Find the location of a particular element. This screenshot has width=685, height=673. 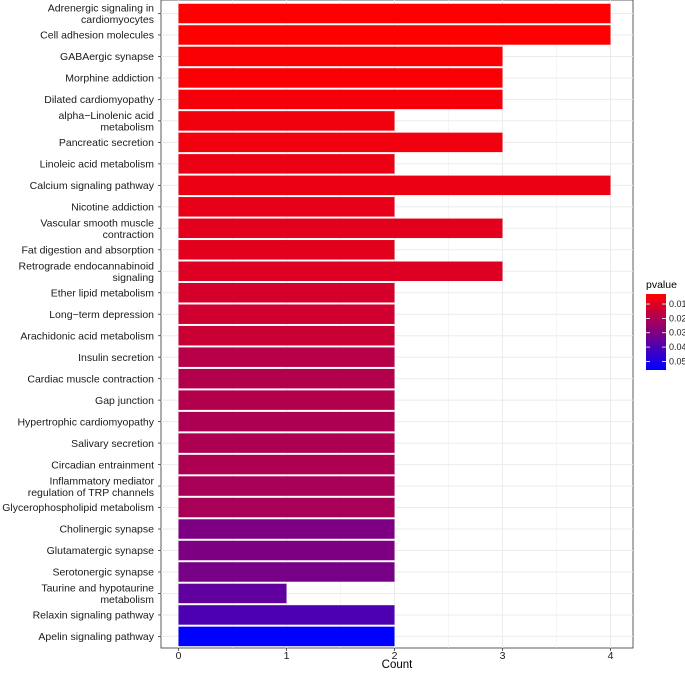

category-label: Morphine addiction is located at coordinates (109, 79).